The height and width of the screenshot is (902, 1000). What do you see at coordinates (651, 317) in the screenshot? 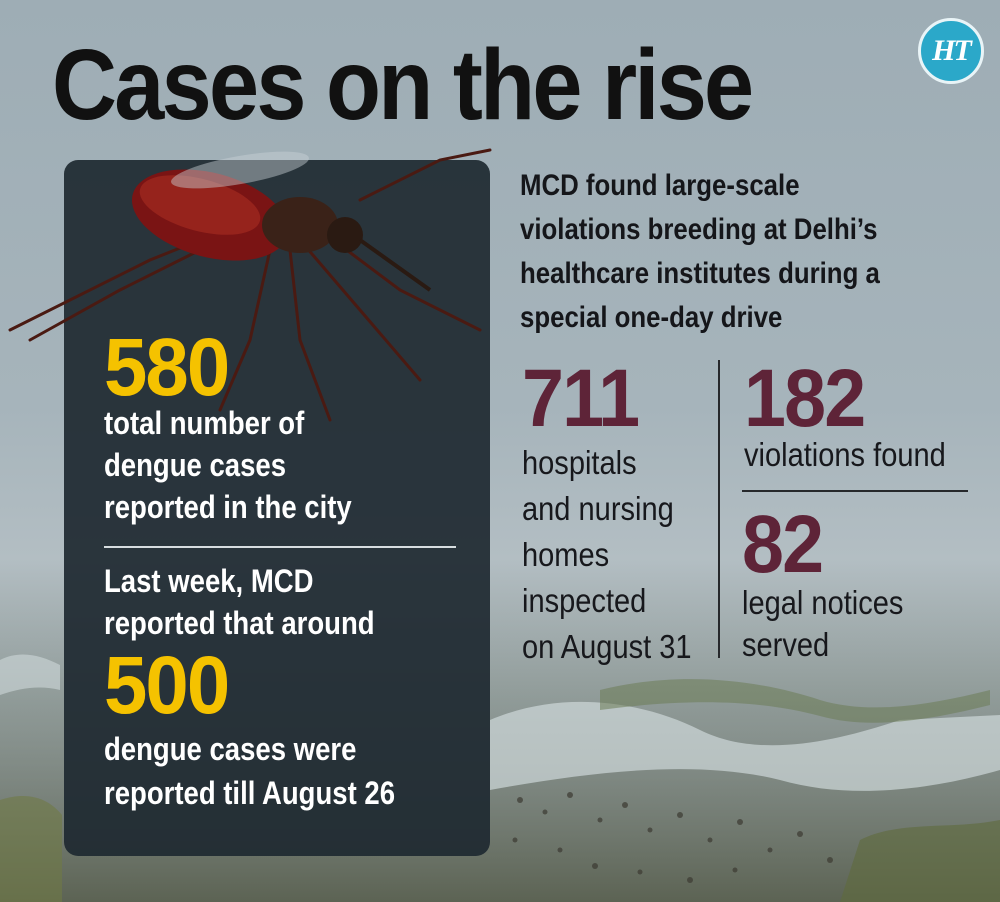
I see `intro-line-4: special one-day drive` at bounding box center [651, 317].